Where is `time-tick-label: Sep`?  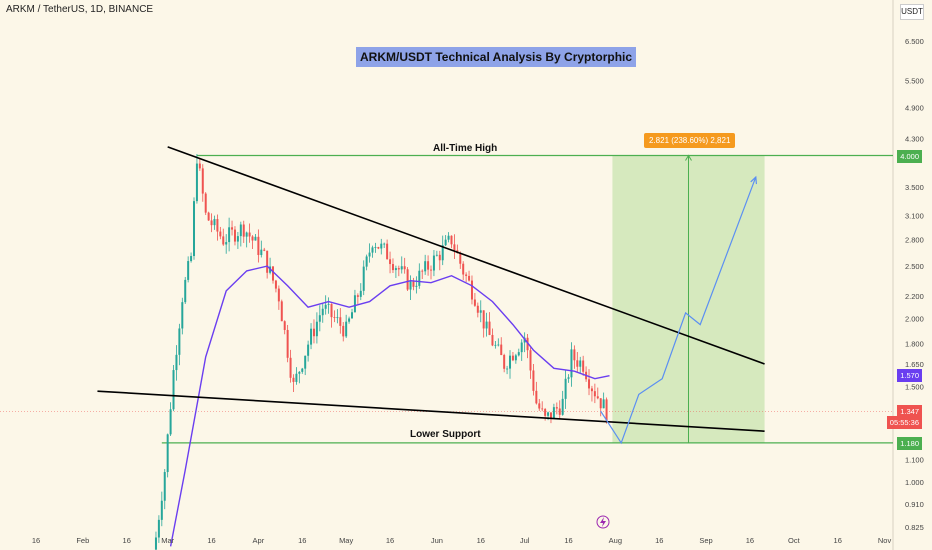
time-tick-label: Sep is located at coordinates (705, 540).